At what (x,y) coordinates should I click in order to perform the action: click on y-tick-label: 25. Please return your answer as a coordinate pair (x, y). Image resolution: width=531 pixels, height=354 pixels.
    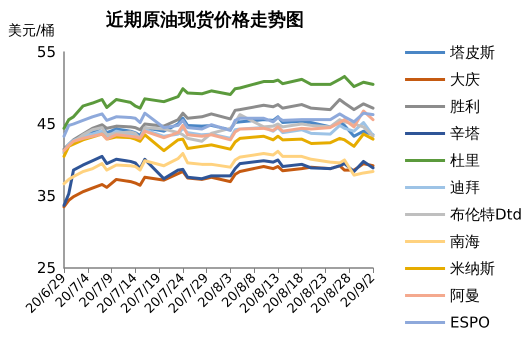
    Looking at the image, I should click on (46, 268).